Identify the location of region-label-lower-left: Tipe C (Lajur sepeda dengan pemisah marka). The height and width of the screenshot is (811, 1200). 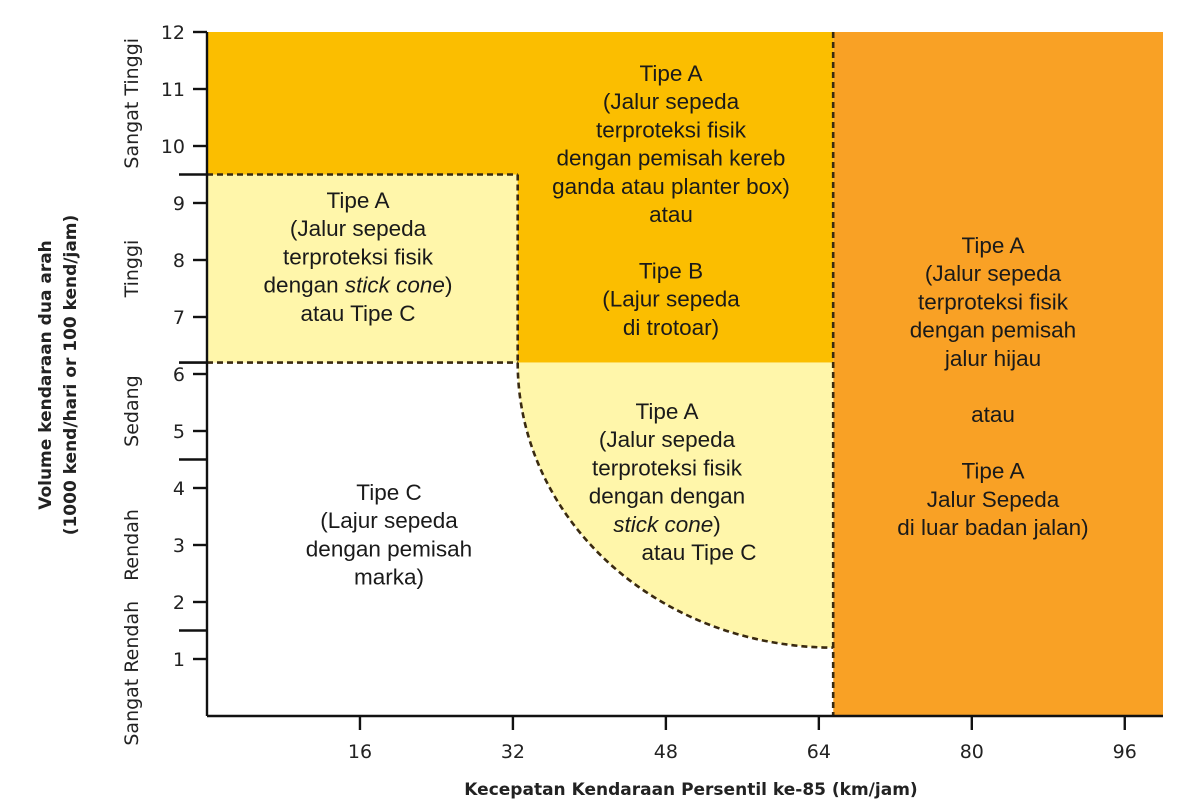
(389, 535).